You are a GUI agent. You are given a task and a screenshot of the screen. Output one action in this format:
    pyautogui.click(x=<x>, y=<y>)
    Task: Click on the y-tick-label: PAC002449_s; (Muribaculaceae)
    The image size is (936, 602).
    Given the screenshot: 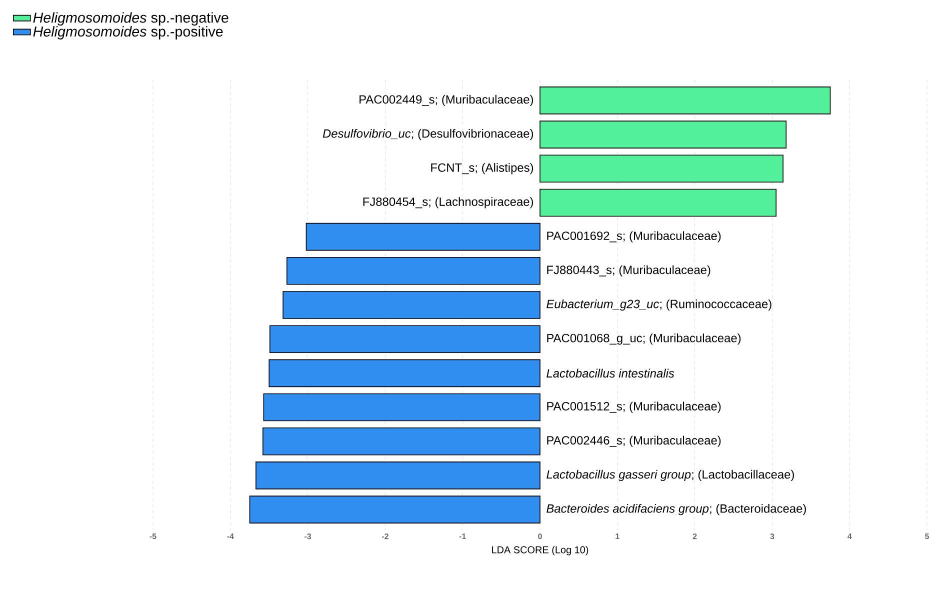 What is the action you would take?
    pyautogui.click(x=447, y=100)
    